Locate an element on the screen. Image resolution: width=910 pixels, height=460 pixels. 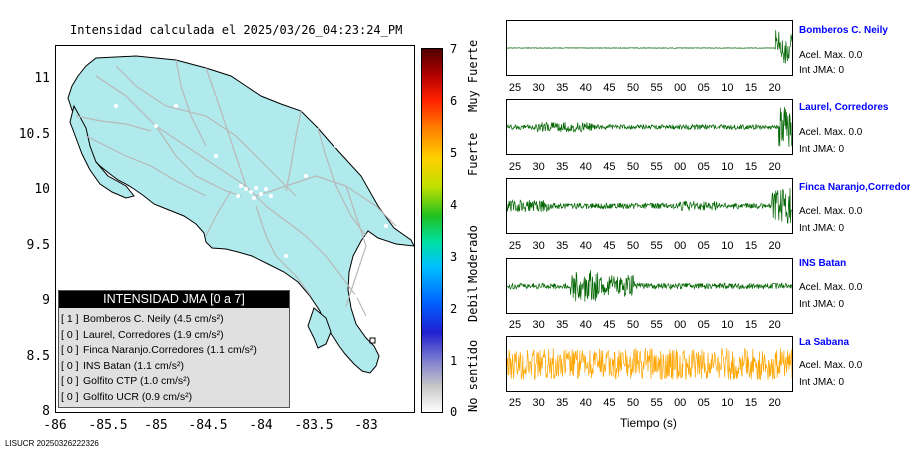
station-name: INS Batan is located at coordinates (823, 263).